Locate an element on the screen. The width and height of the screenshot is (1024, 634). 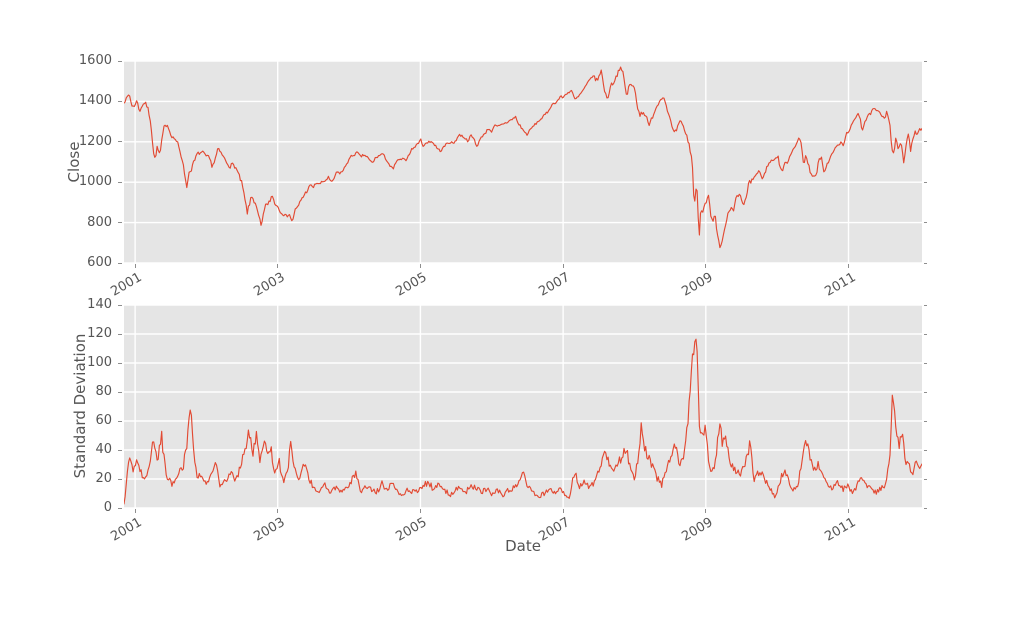
y-tick-label: 60 is located at coordinates (103, 420).